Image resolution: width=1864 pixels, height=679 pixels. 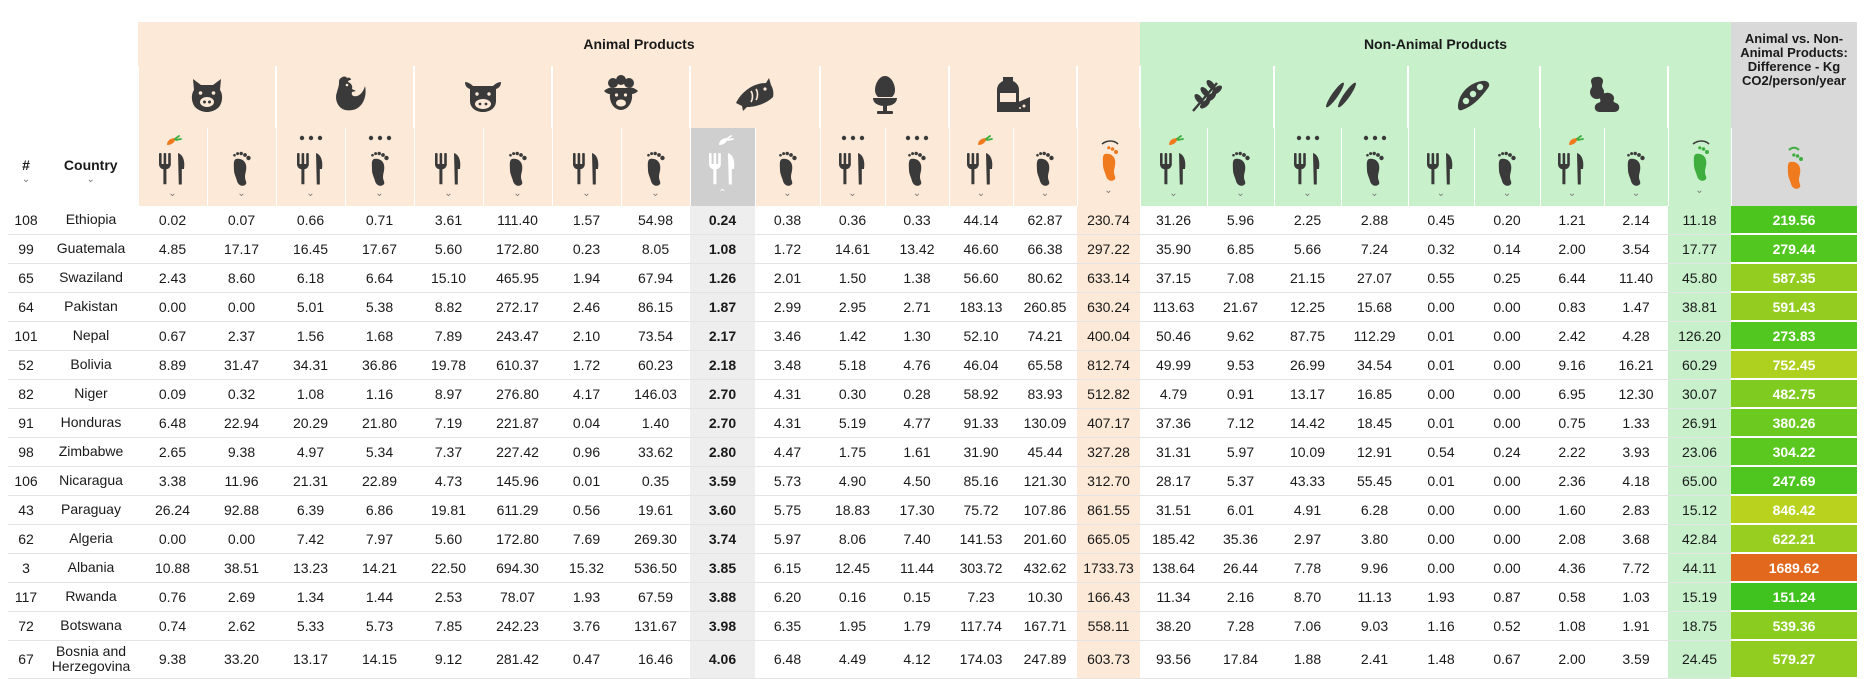 What do you see at coordinates (1507, 568) in the screenshot?
I see `non-animal-value-cell: 0.00` at bounding box center [1507, 568].